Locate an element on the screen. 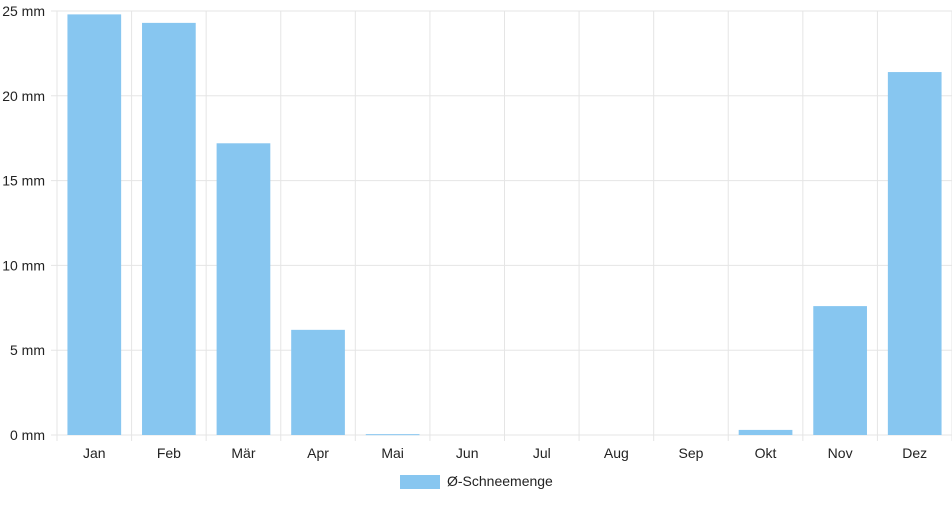 This screenshot has height=505, width=952. x-tick-label: Jan is located at coordinates (94, 453).